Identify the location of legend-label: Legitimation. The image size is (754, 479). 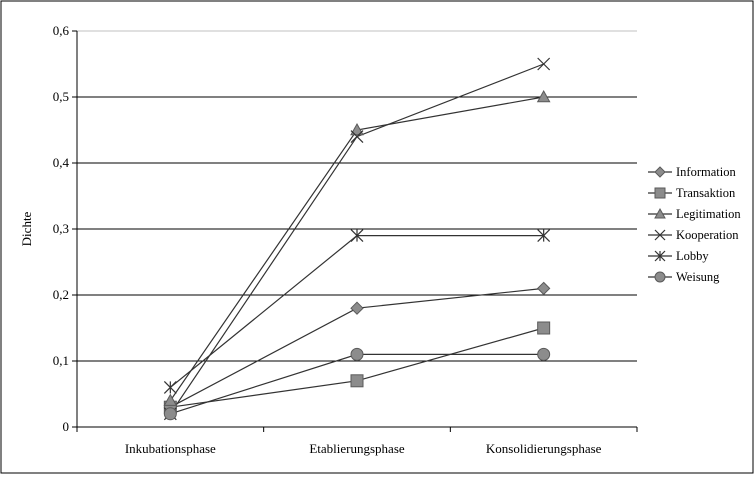
(708, 214).